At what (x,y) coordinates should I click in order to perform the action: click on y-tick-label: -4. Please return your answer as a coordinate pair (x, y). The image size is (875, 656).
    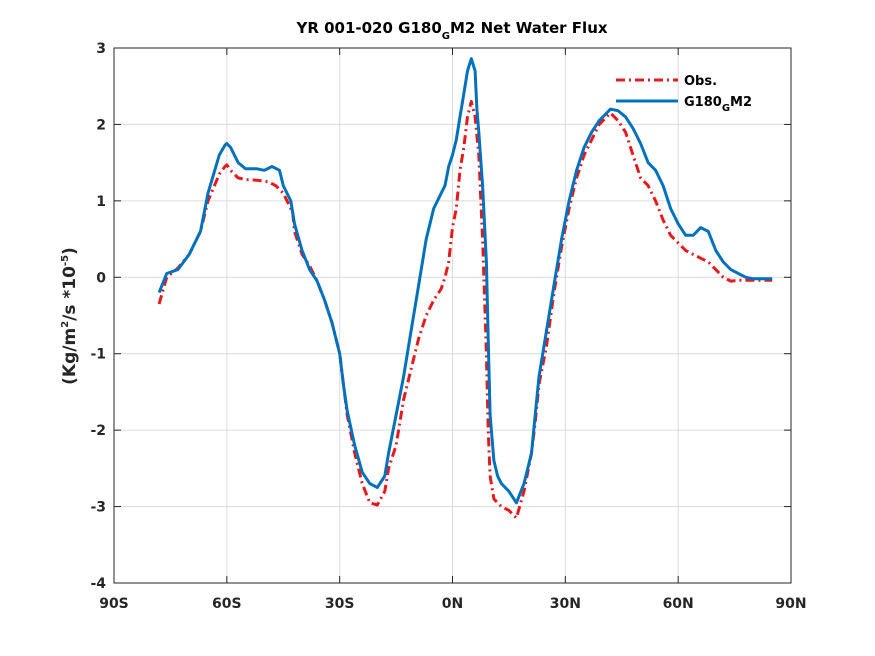
    Looking at the image, I should click on (98, 584).